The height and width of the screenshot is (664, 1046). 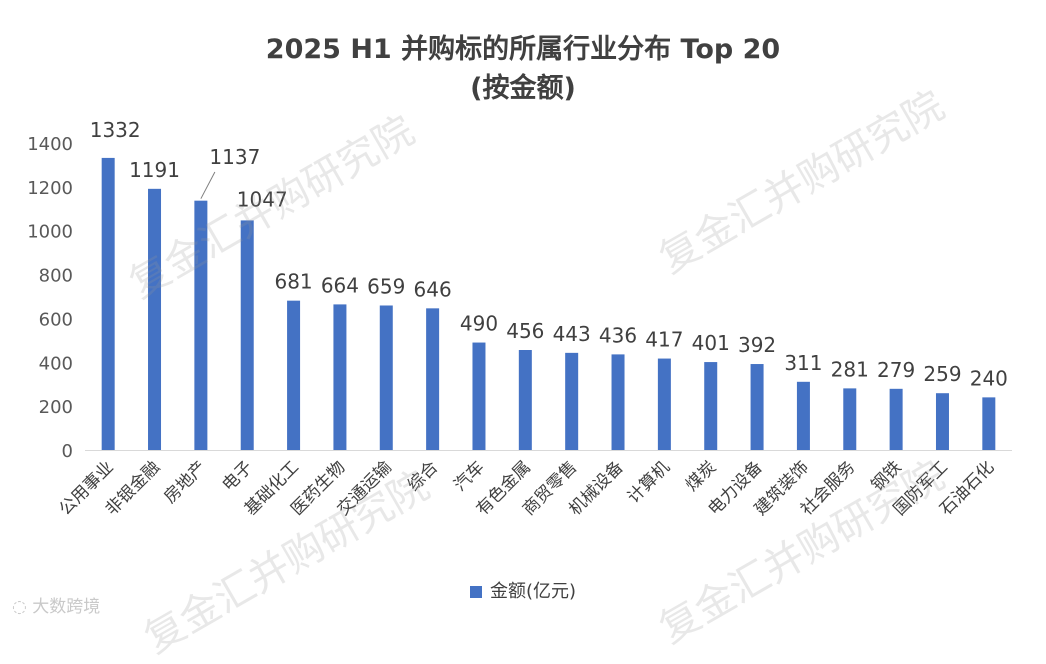 What do you see at coordinates (340, 285) in the screenshot?
I see `data-label: 664` at bounding box center [340, 285].